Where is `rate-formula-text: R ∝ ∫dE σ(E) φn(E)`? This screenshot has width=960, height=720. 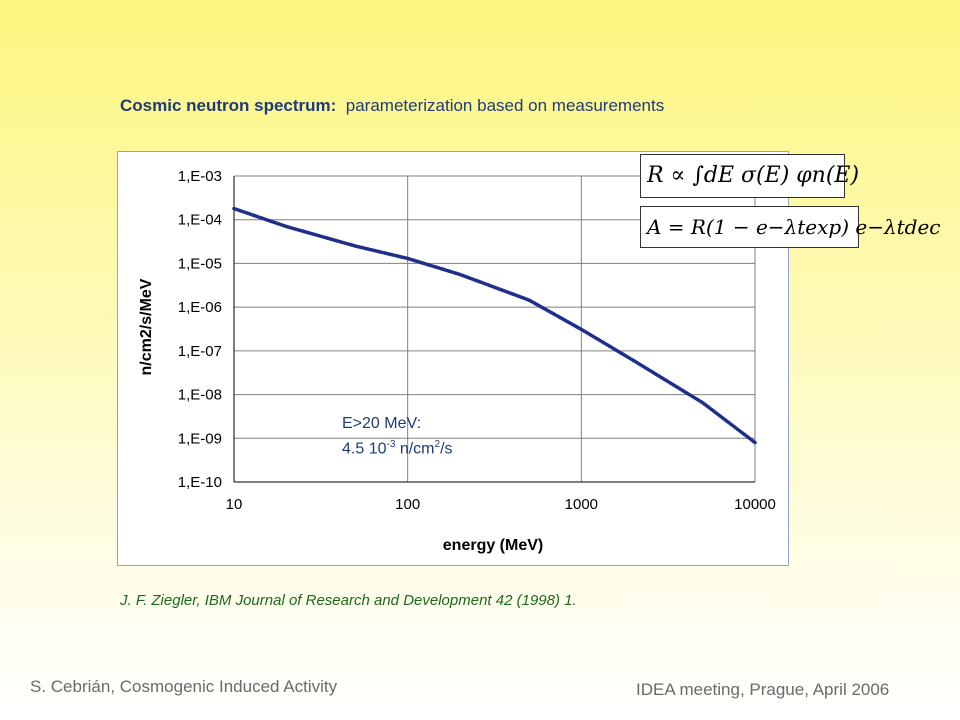 rate-formula-text: R ∝ ∫dE σ(E) φn(E) is located at coordinates (753, 175).